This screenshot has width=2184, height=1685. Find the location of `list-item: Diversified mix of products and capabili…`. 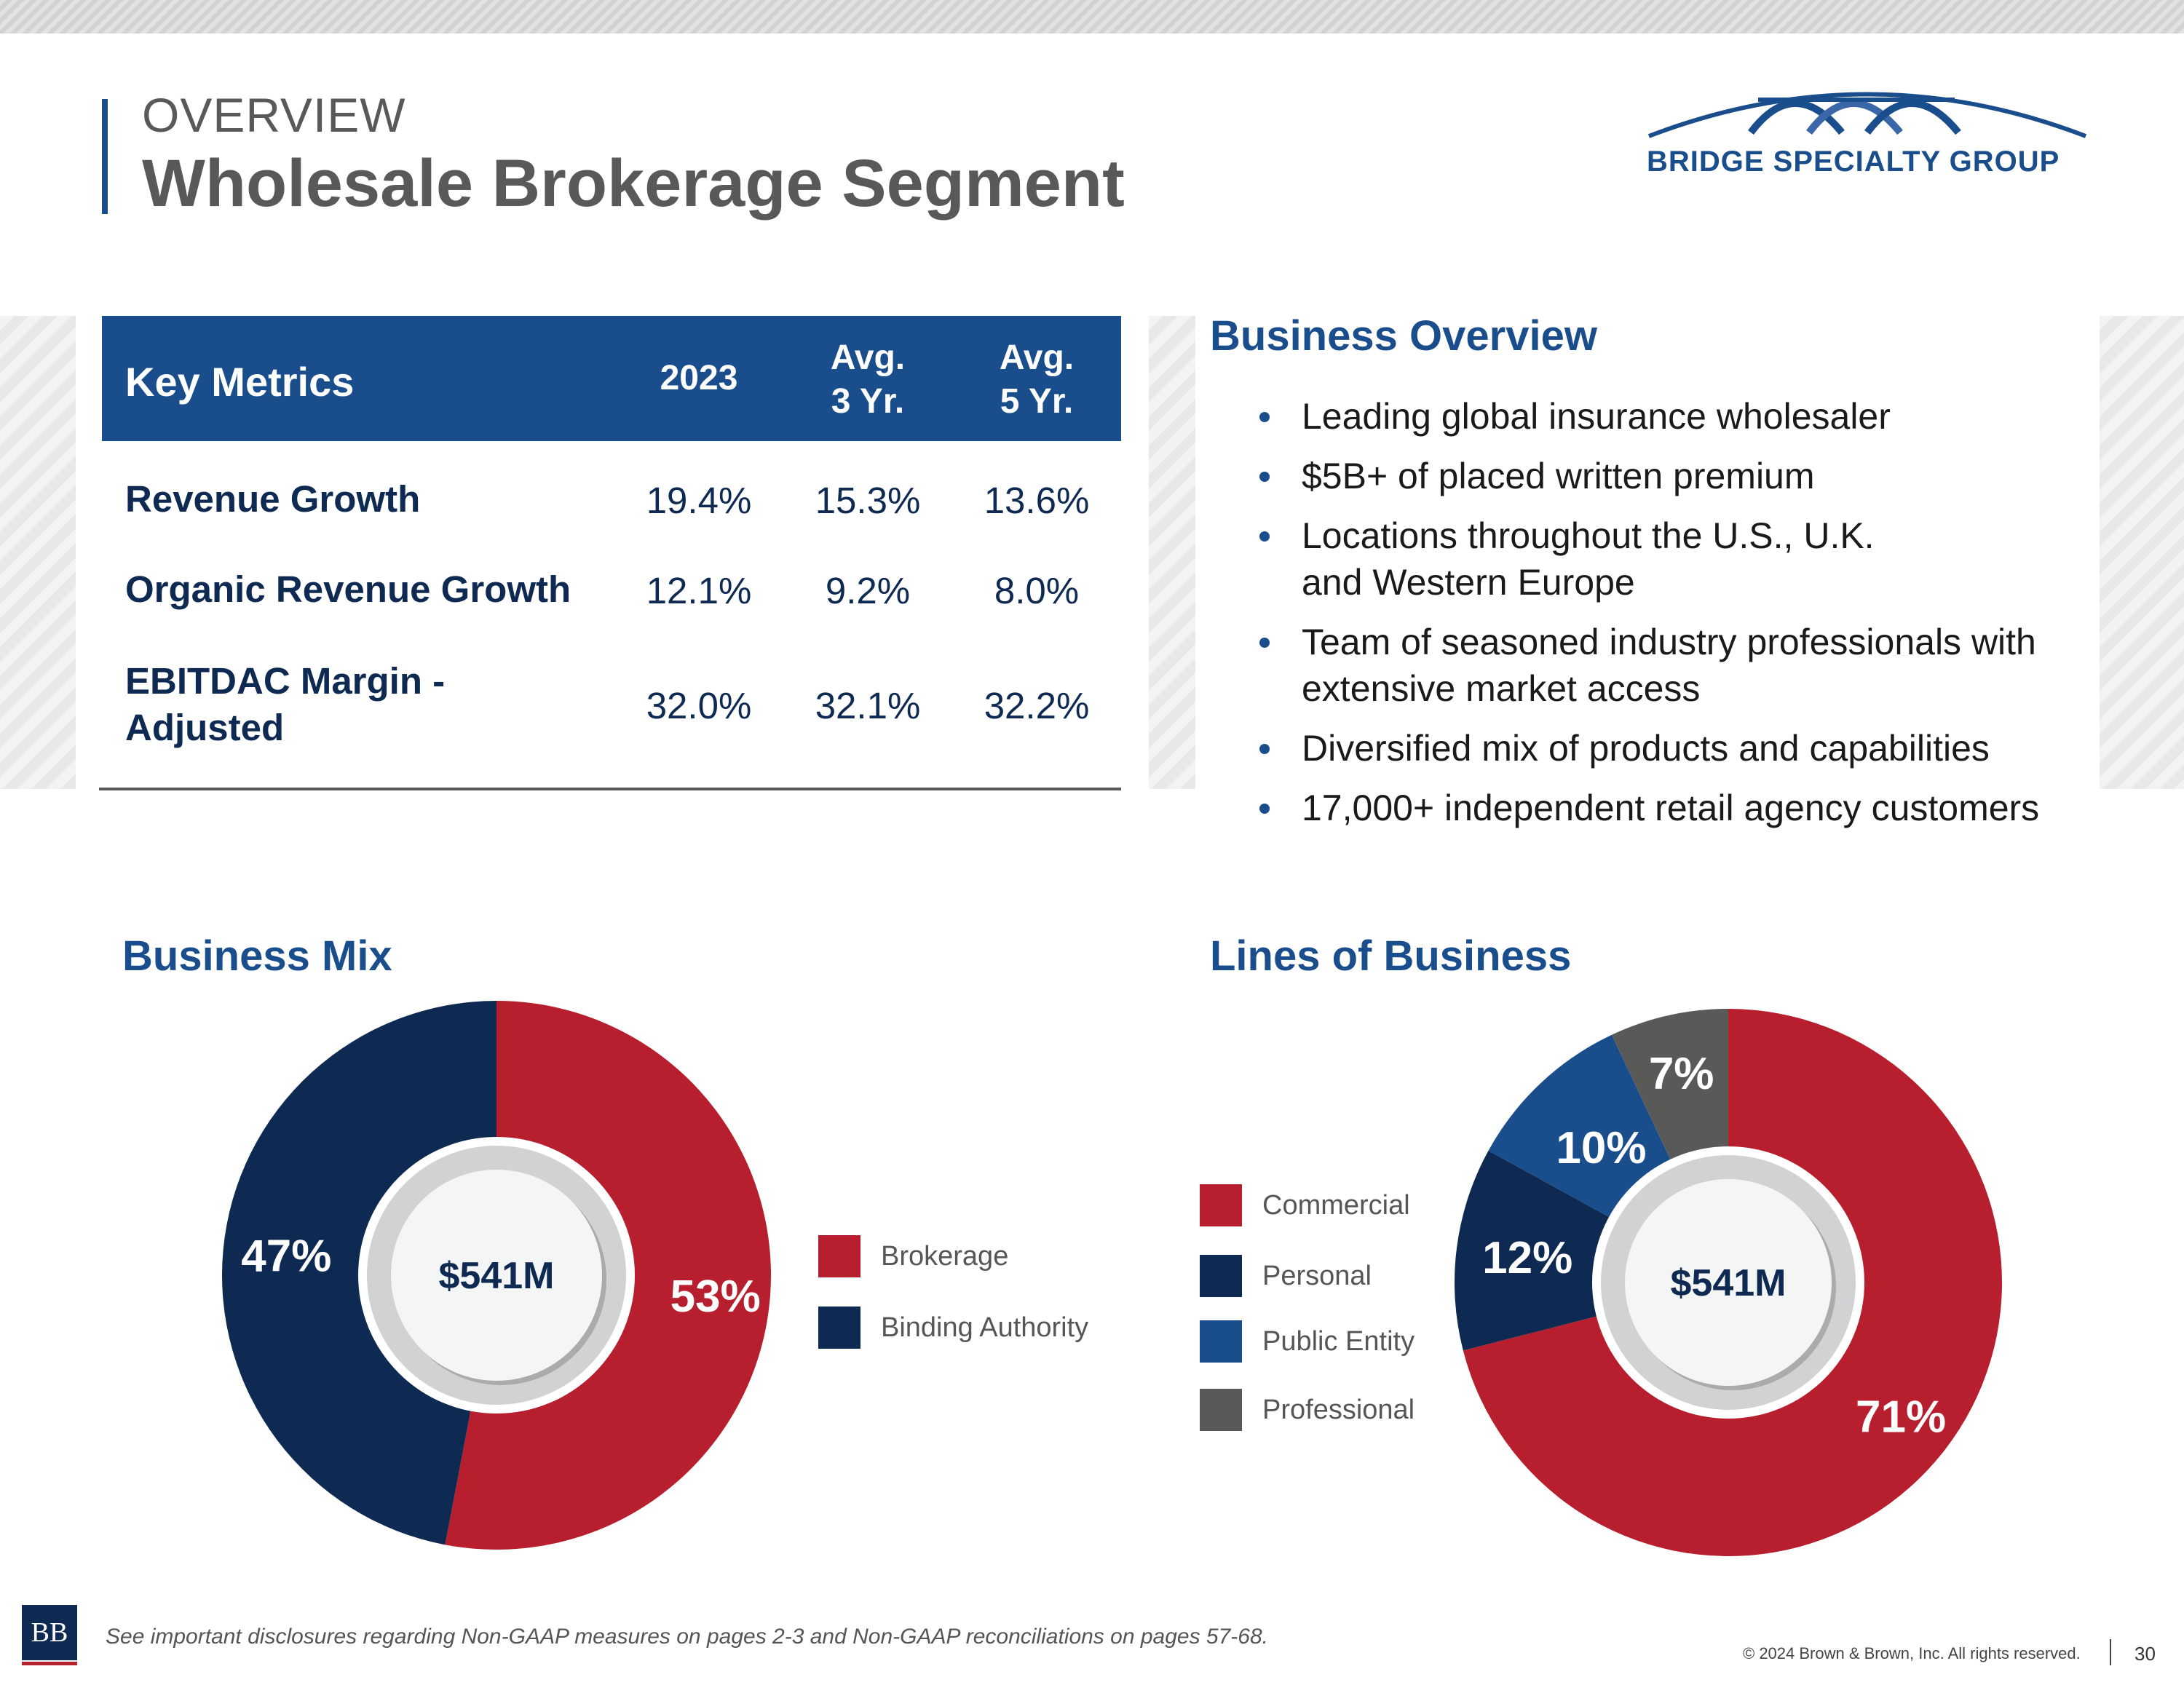

list-item: Diversified mix of products and capabili… is located at coordinates (1696, 748).